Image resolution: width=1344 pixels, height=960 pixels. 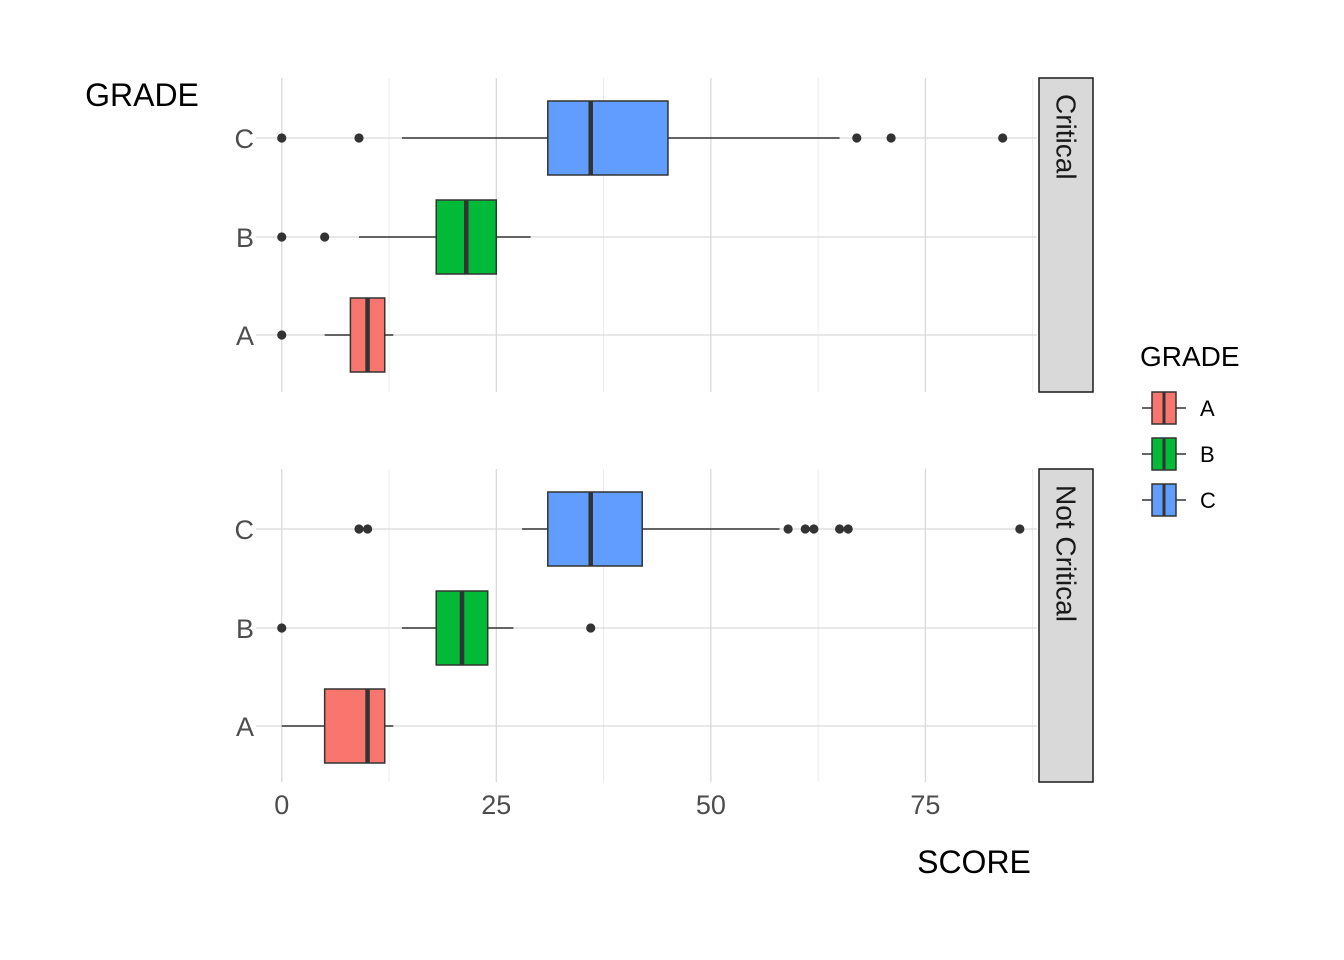 I want to click on legend-title: GRADE, so click(x=1190, y=356).